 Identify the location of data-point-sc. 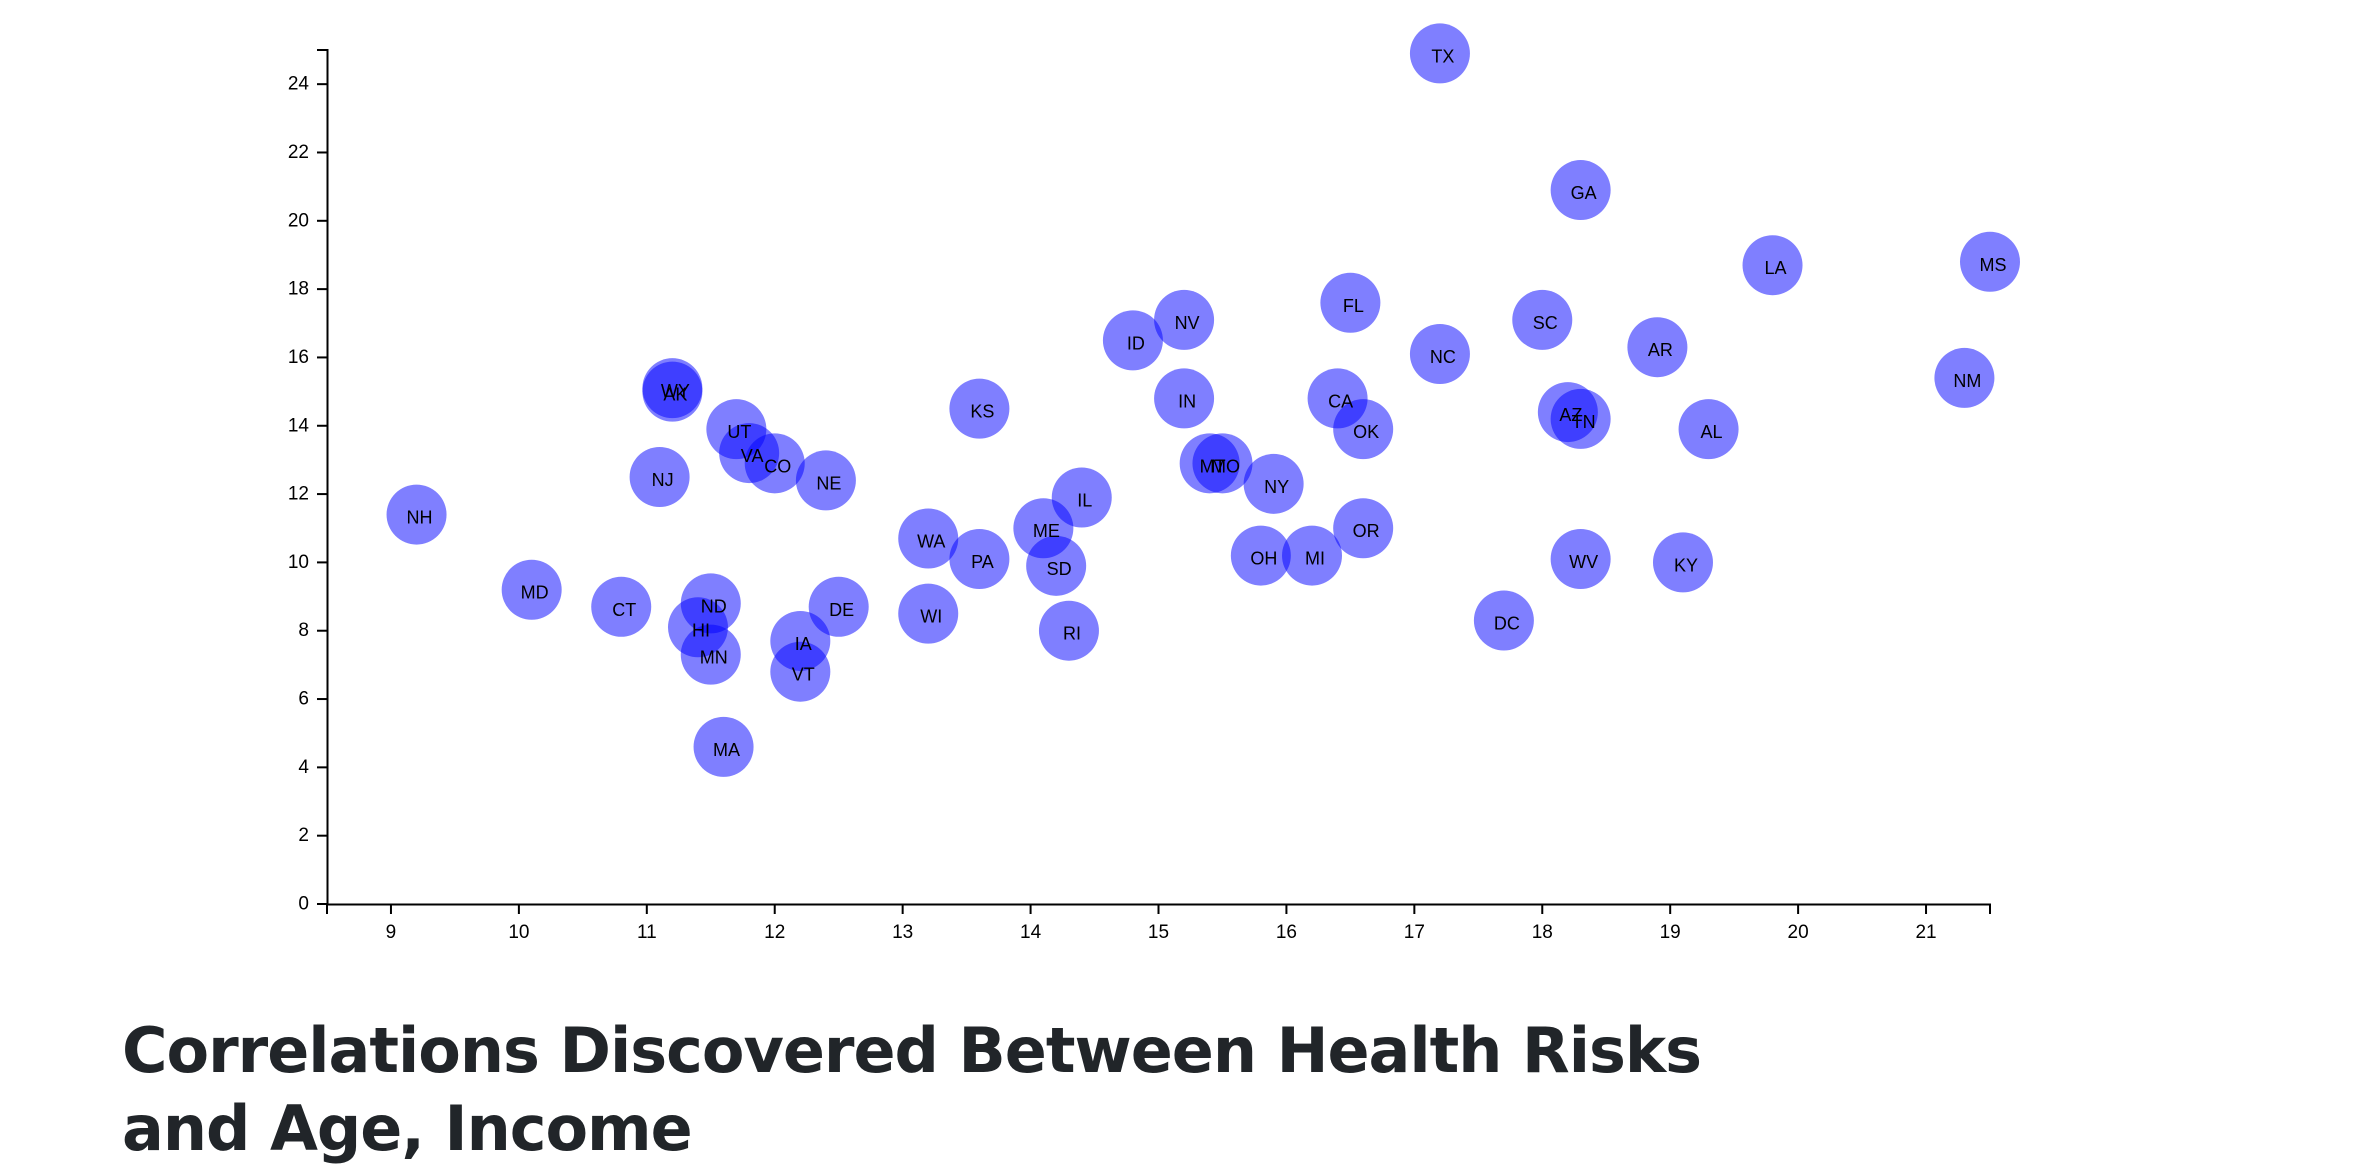
(1542, 319).